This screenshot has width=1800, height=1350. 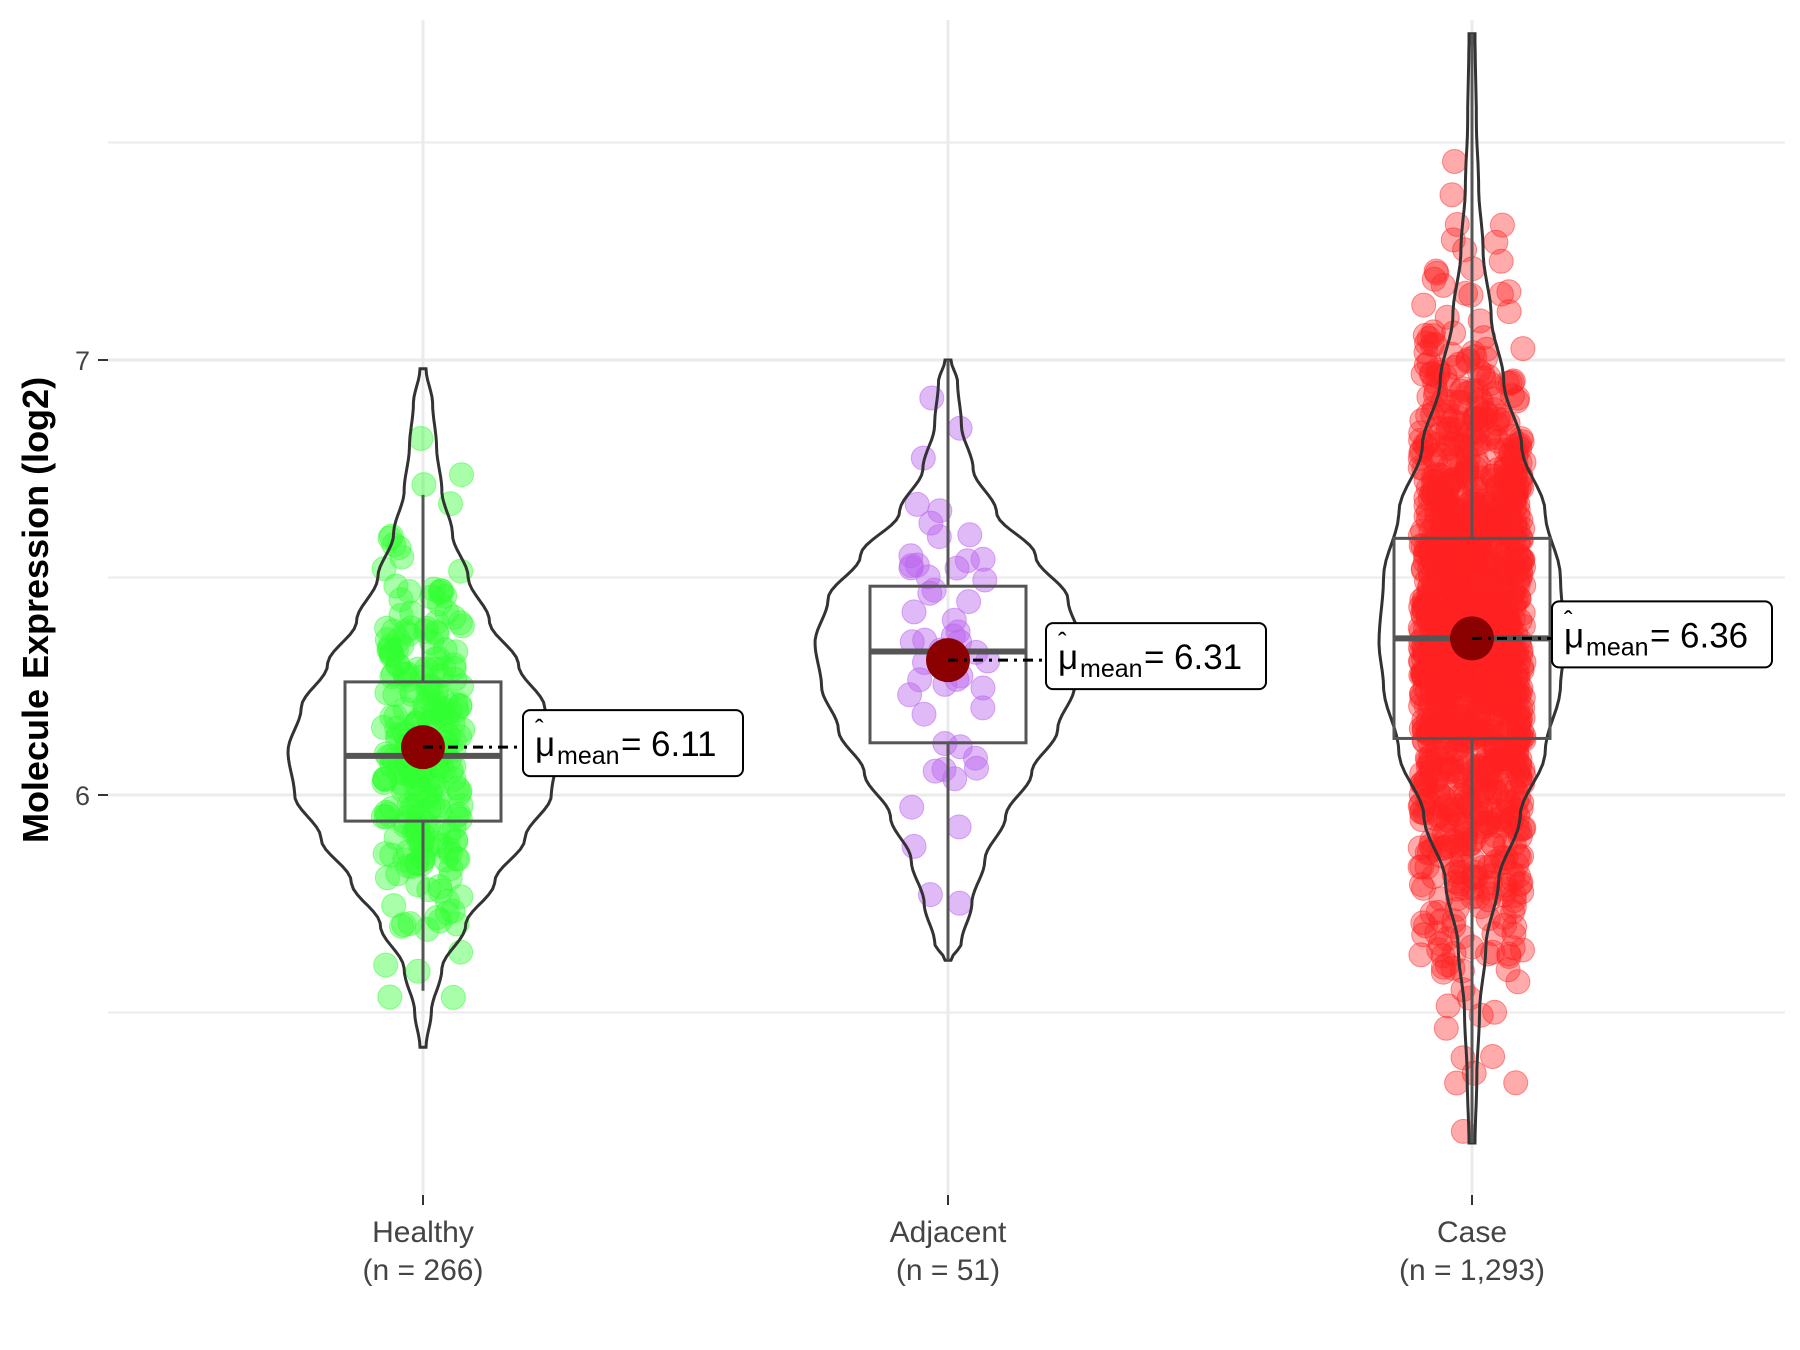 What do you see at coordinates (948, 1232) in the screenshot?
I see `x-category-label: Adjacent` at bounding box center [948, 1232].